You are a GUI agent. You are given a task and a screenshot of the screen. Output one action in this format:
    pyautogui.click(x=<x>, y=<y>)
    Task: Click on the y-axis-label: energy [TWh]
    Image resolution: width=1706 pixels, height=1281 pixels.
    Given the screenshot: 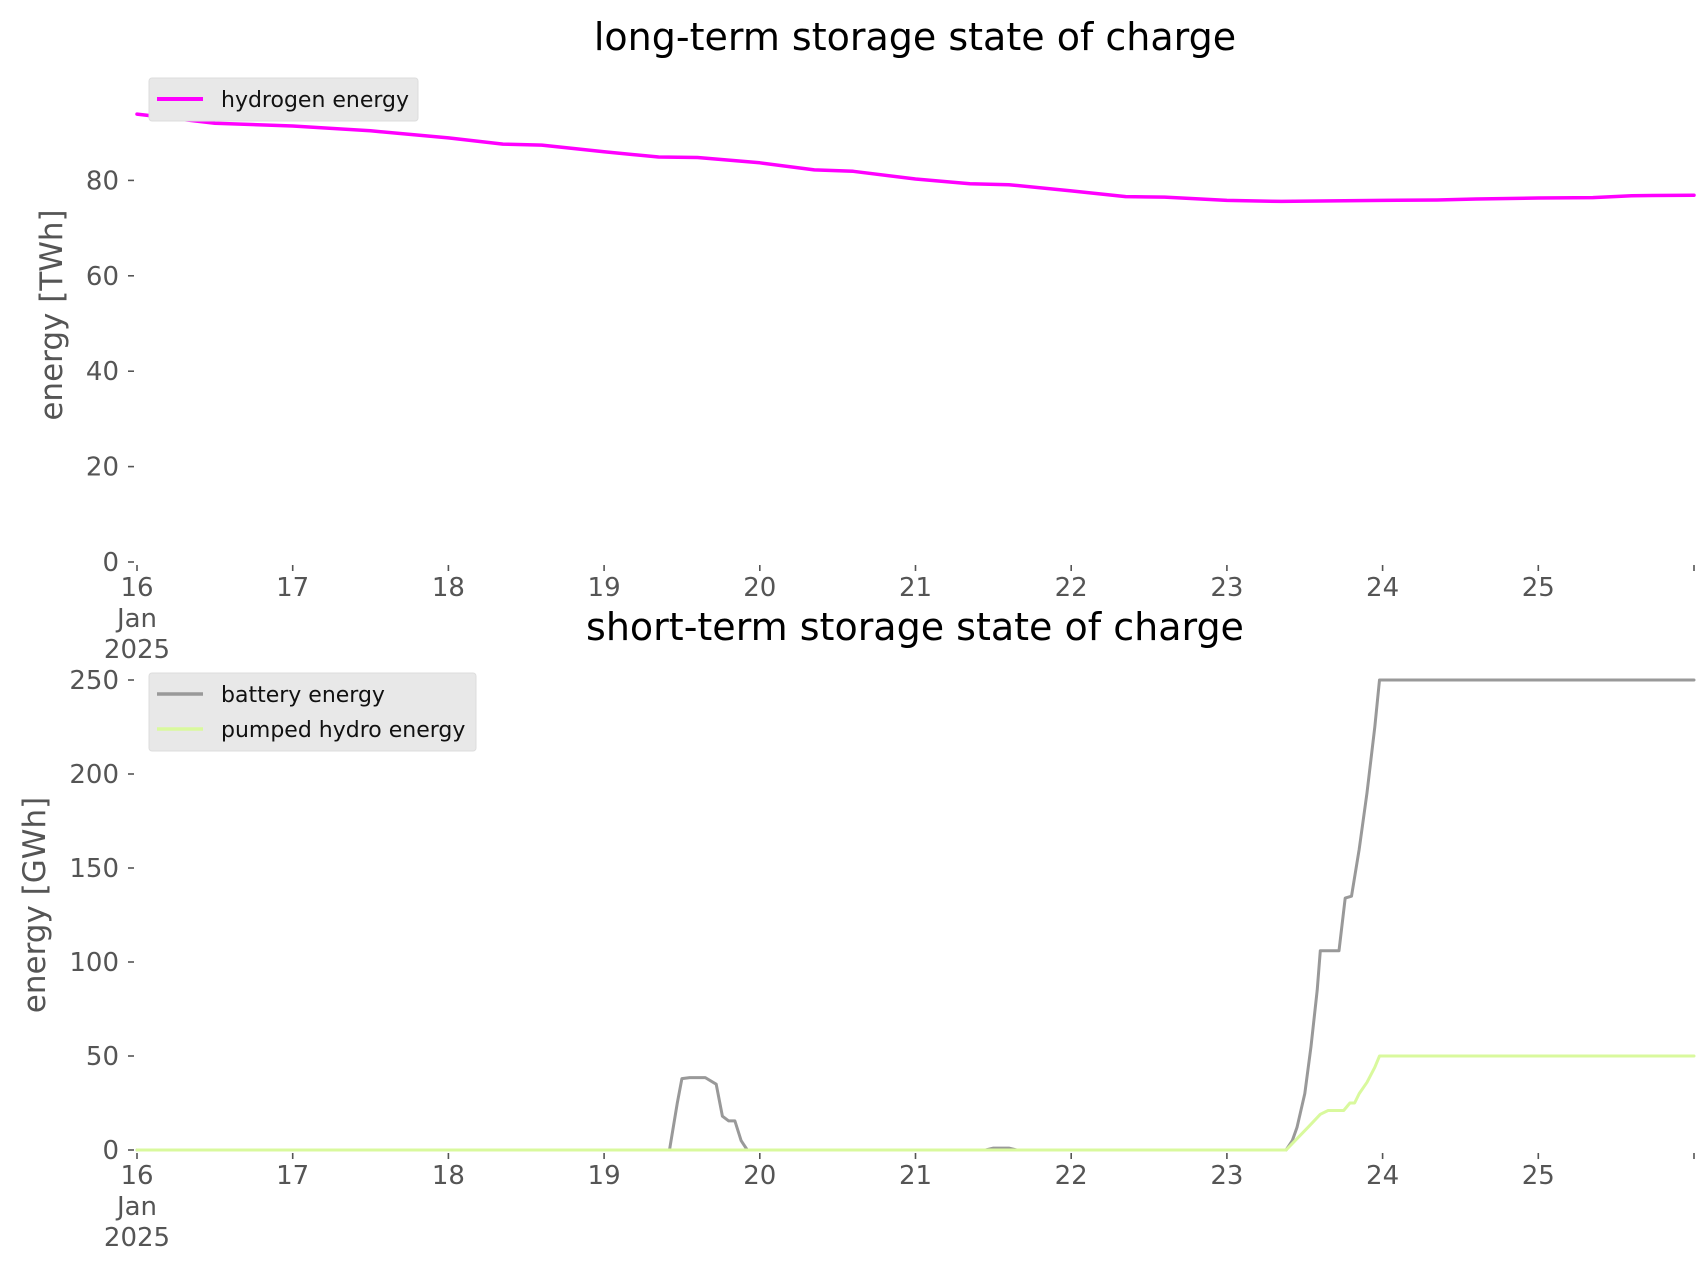 What is the action you would take?
    pyautogui.click(x=52, y=314)
    